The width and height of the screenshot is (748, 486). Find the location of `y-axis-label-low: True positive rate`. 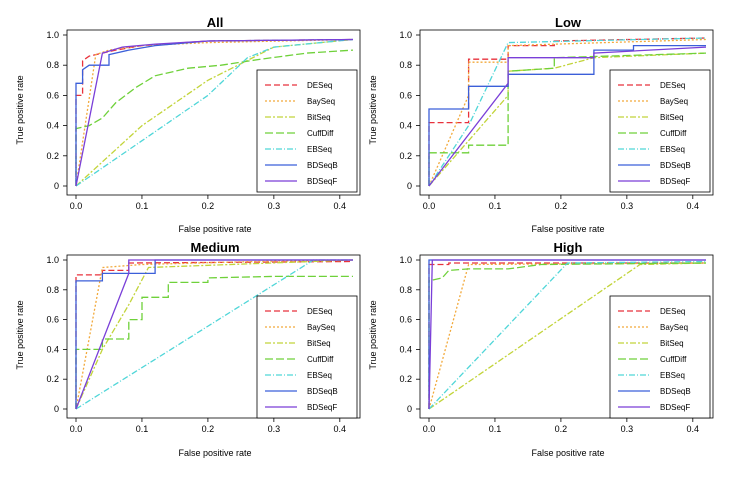

y-axis-label-low: True positive rate is located at coordinates (373, 109).